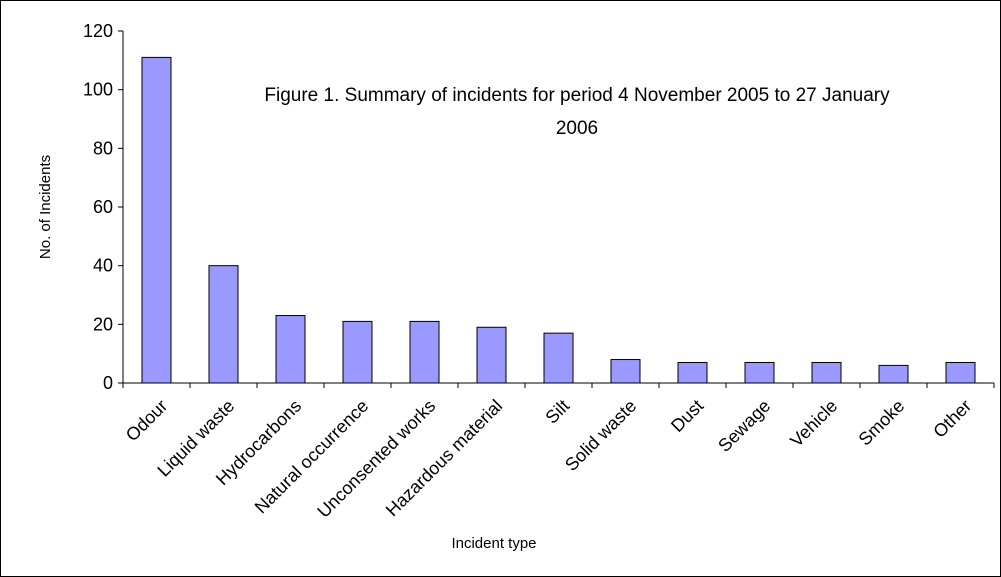  What do you see at coordinates (376, 459) in the screenshot?
I see `x-category-label: Unconsented works` at bounding box center [376, 459].